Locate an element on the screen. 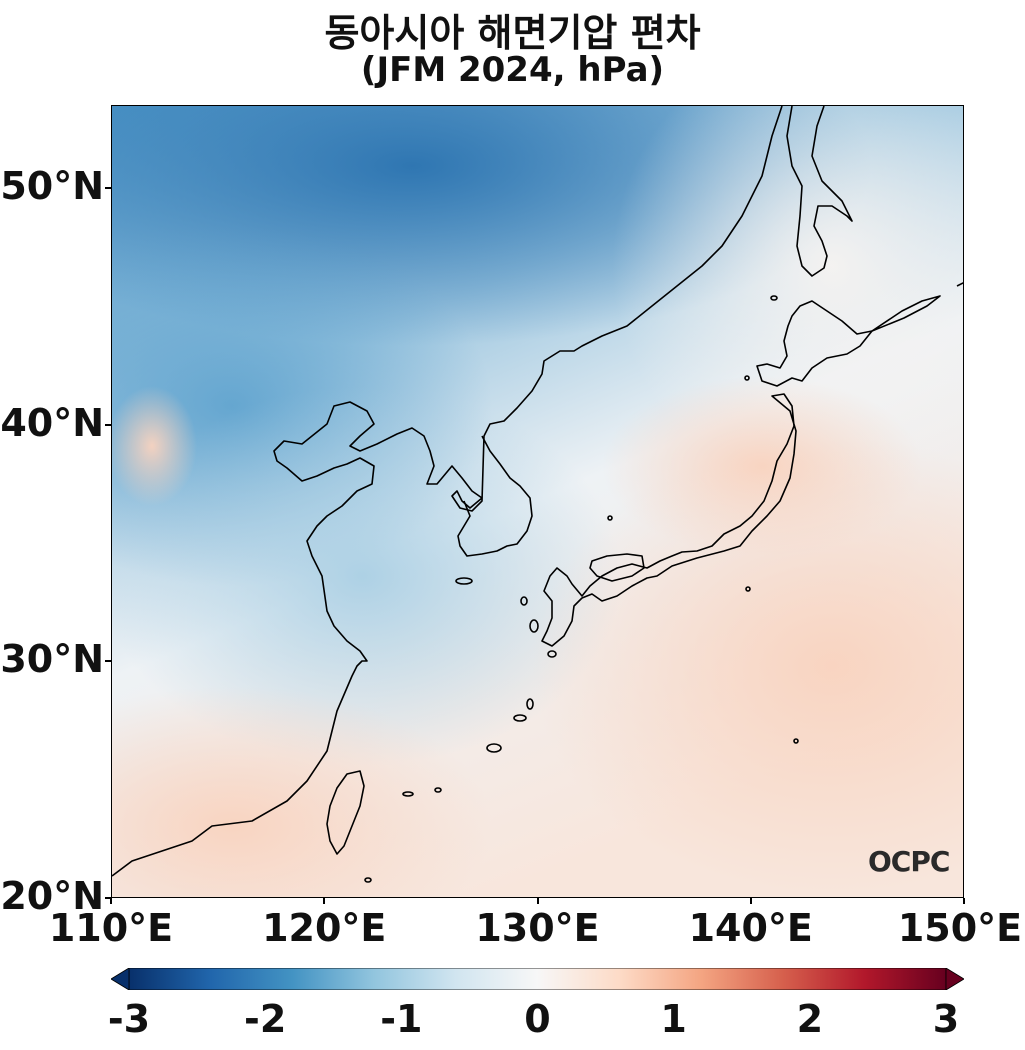 This screenshot has height=1050, width=1025. lon-tick-label: 120°E is located at coordinates (324, 928).